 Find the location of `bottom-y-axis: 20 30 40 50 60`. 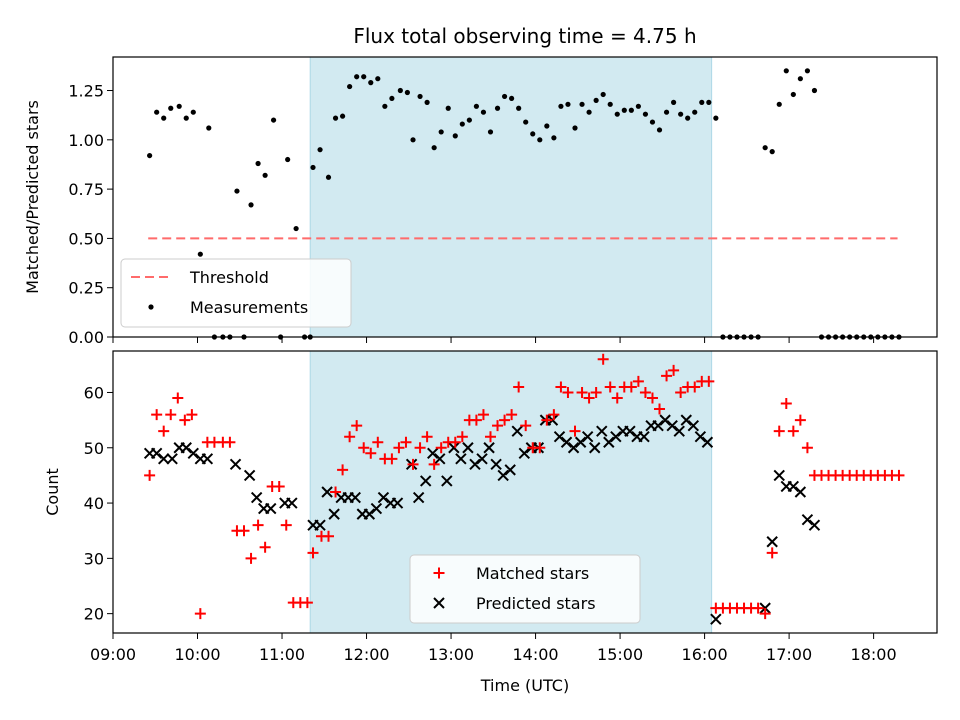

bottom-y-axis: 20 30 40 50 60 is located at coordinates (98, 503).